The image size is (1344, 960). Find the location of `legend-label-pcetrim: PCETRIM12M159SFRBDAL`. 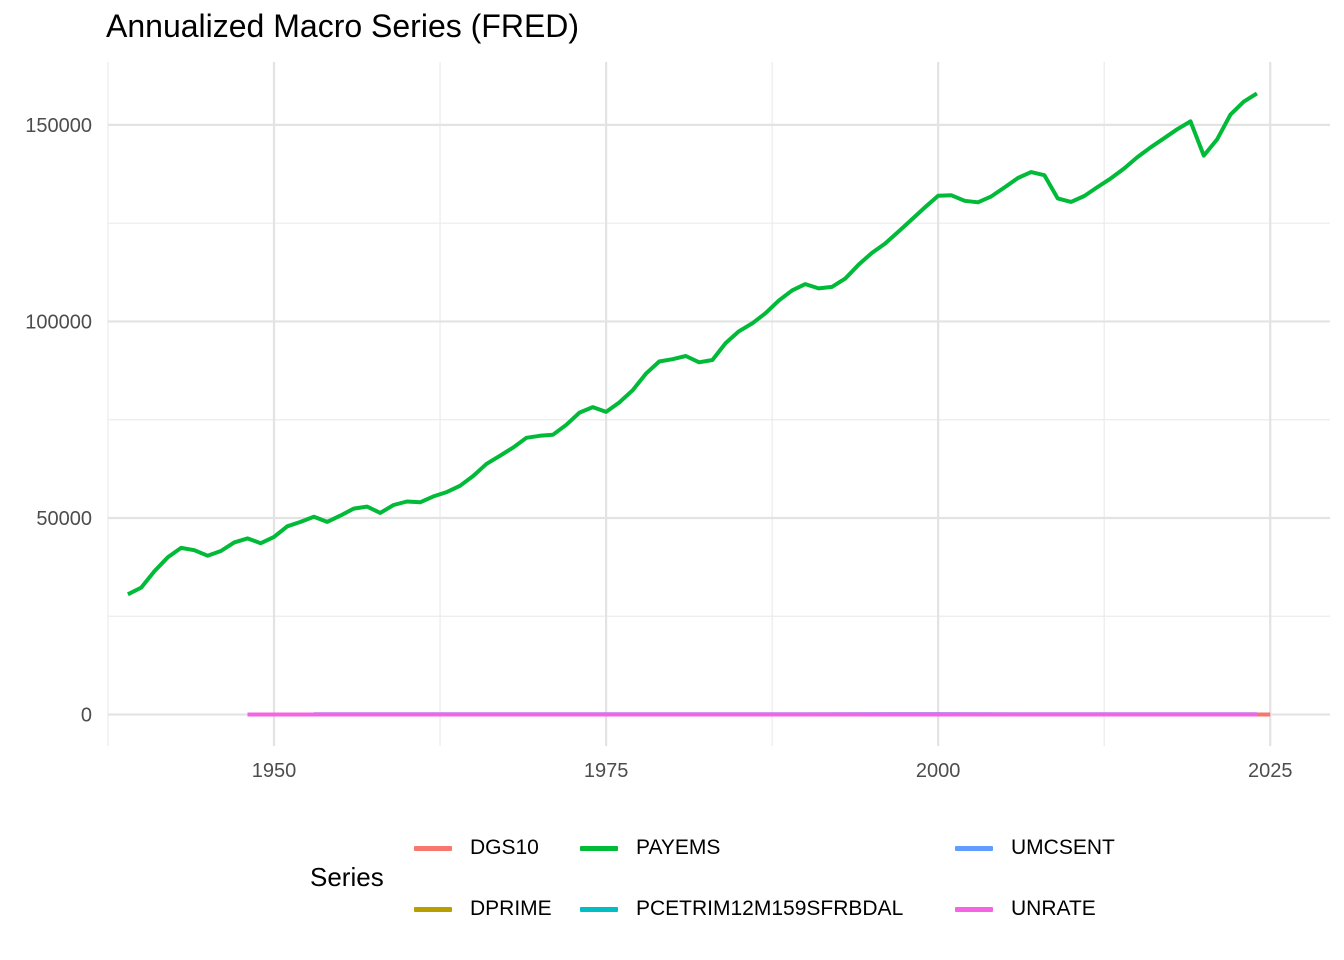

legend-label-pcetrim: PCETRIM12M159SFRBDAL is located at coordinates (770, 908).